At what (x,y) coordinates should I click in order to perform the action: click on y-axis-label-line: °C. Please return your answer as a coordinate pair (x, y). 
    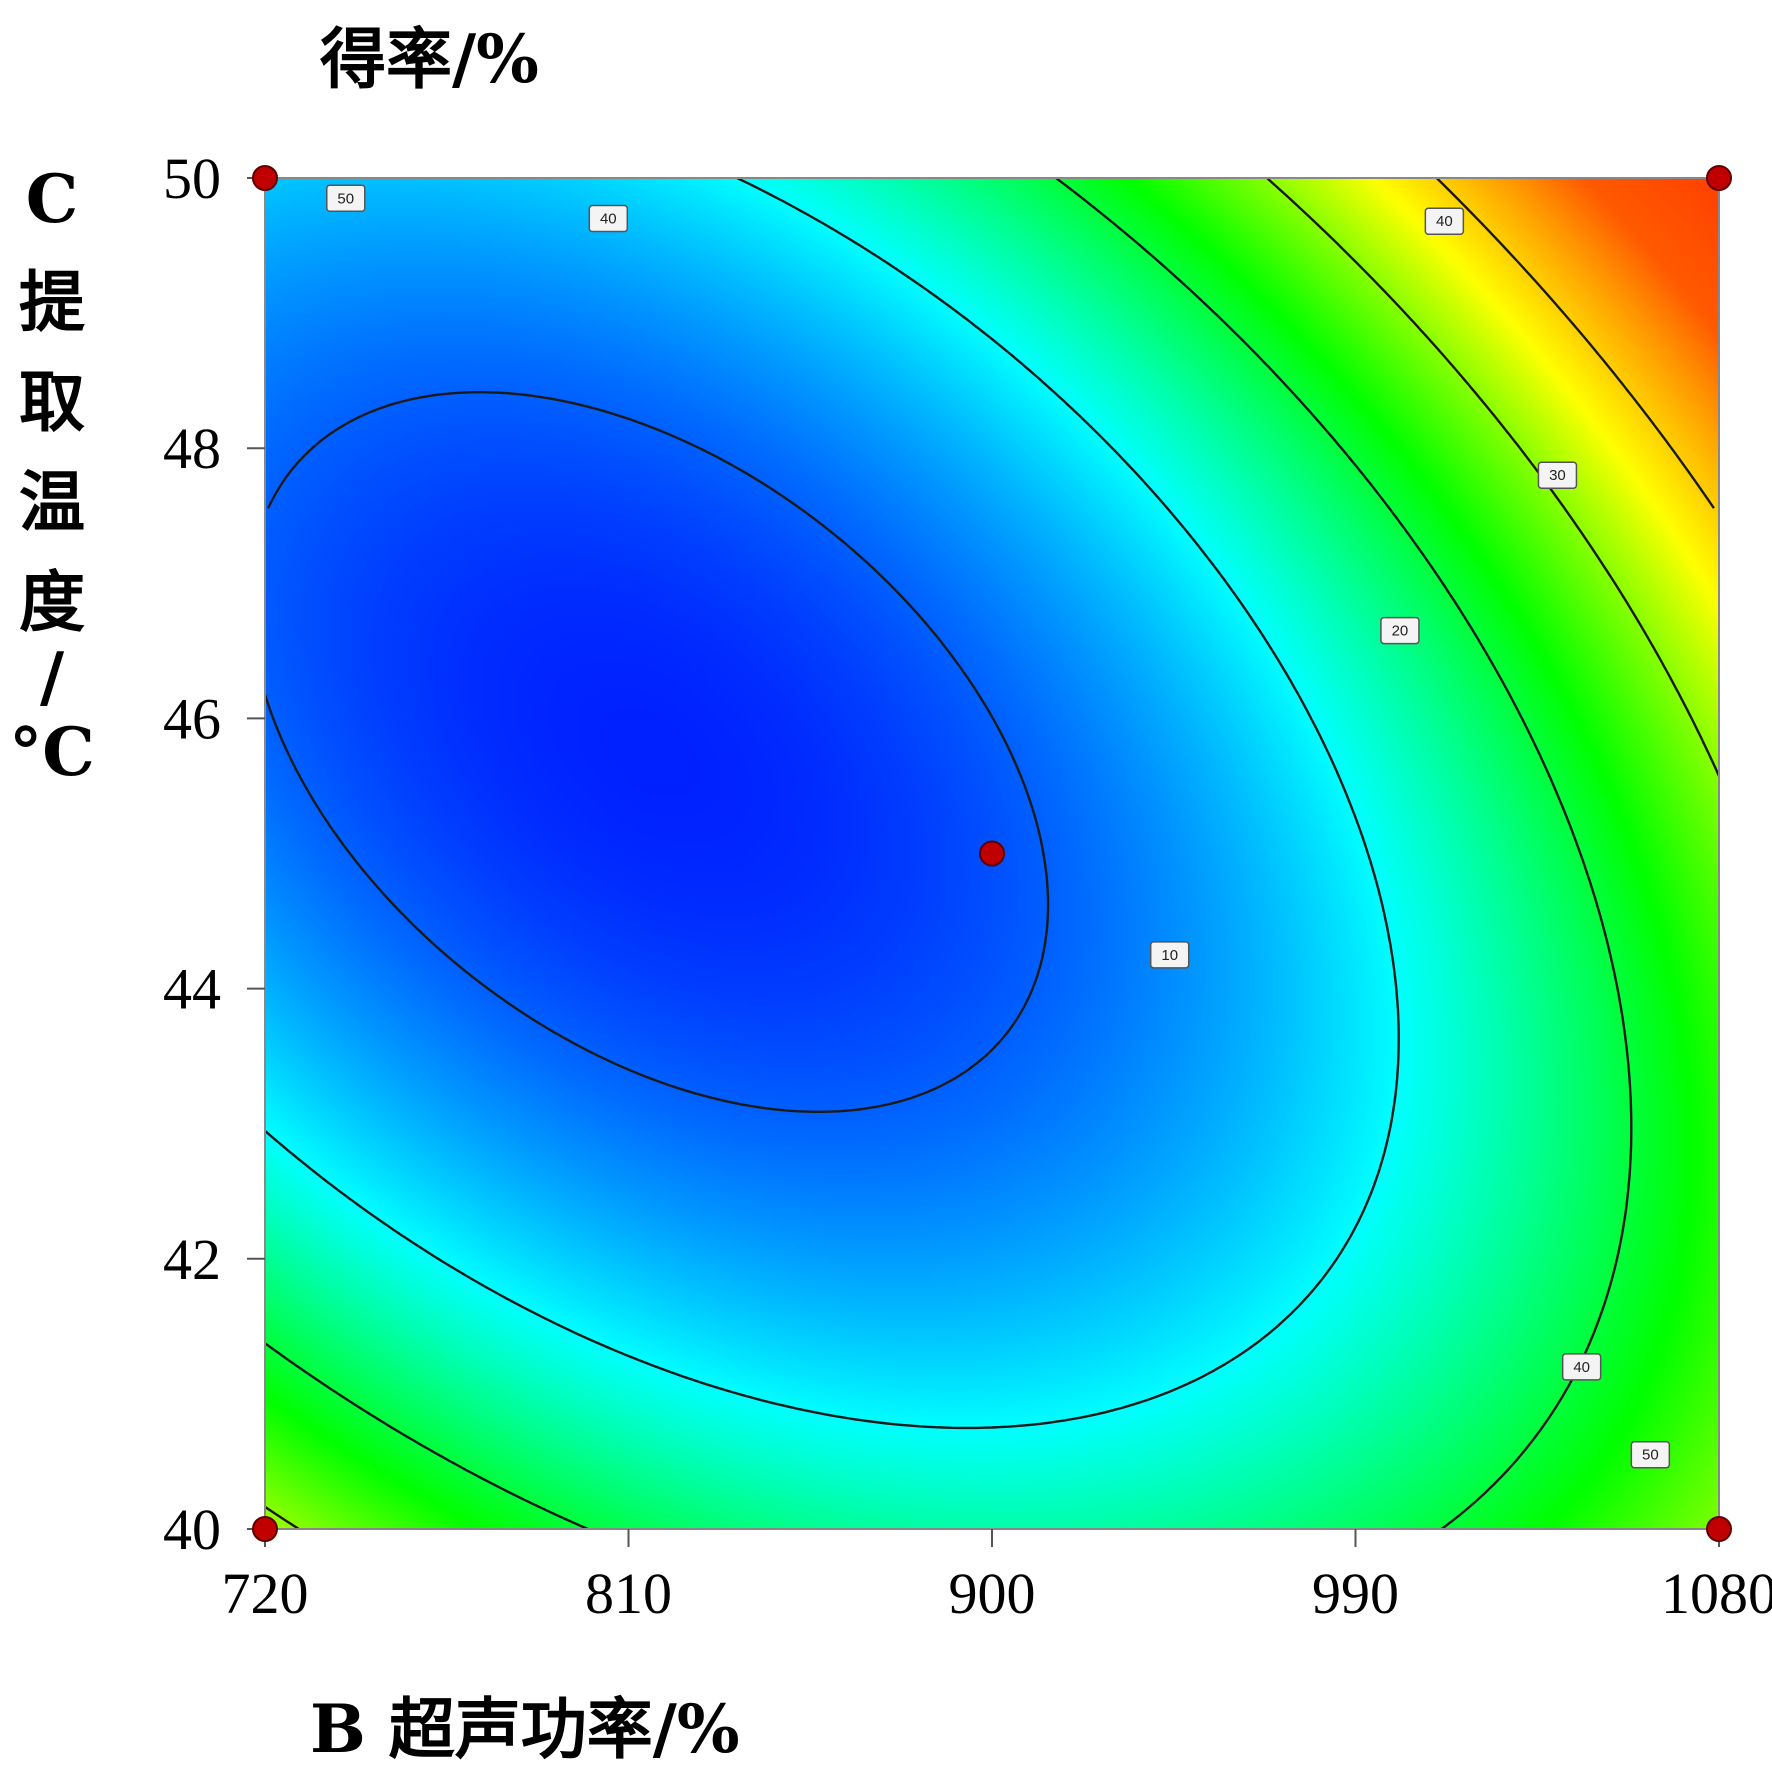
    Looking at the image, I should click on (52, 752).